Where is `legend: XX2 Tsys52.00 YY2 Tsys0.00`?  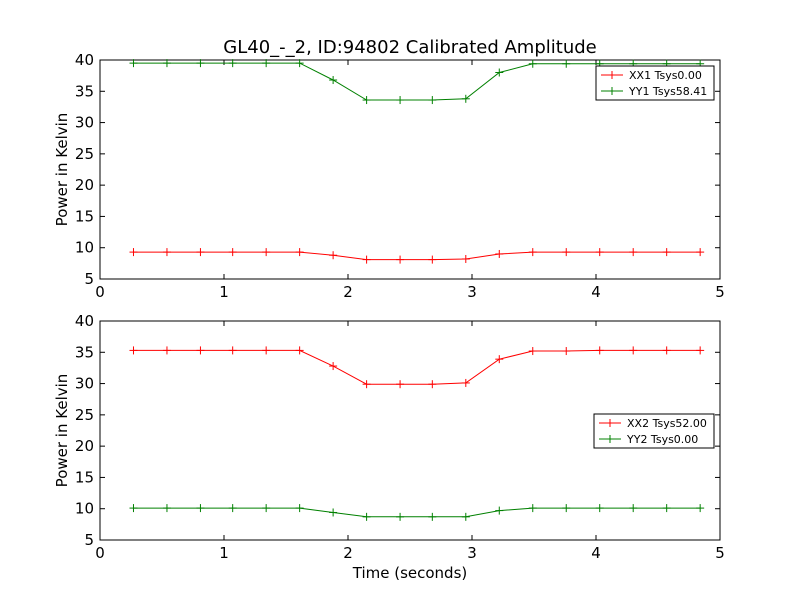
legend: XX2 Tsys52.00 YY2 Tsys0.00 is located at coordinates (654, 431).